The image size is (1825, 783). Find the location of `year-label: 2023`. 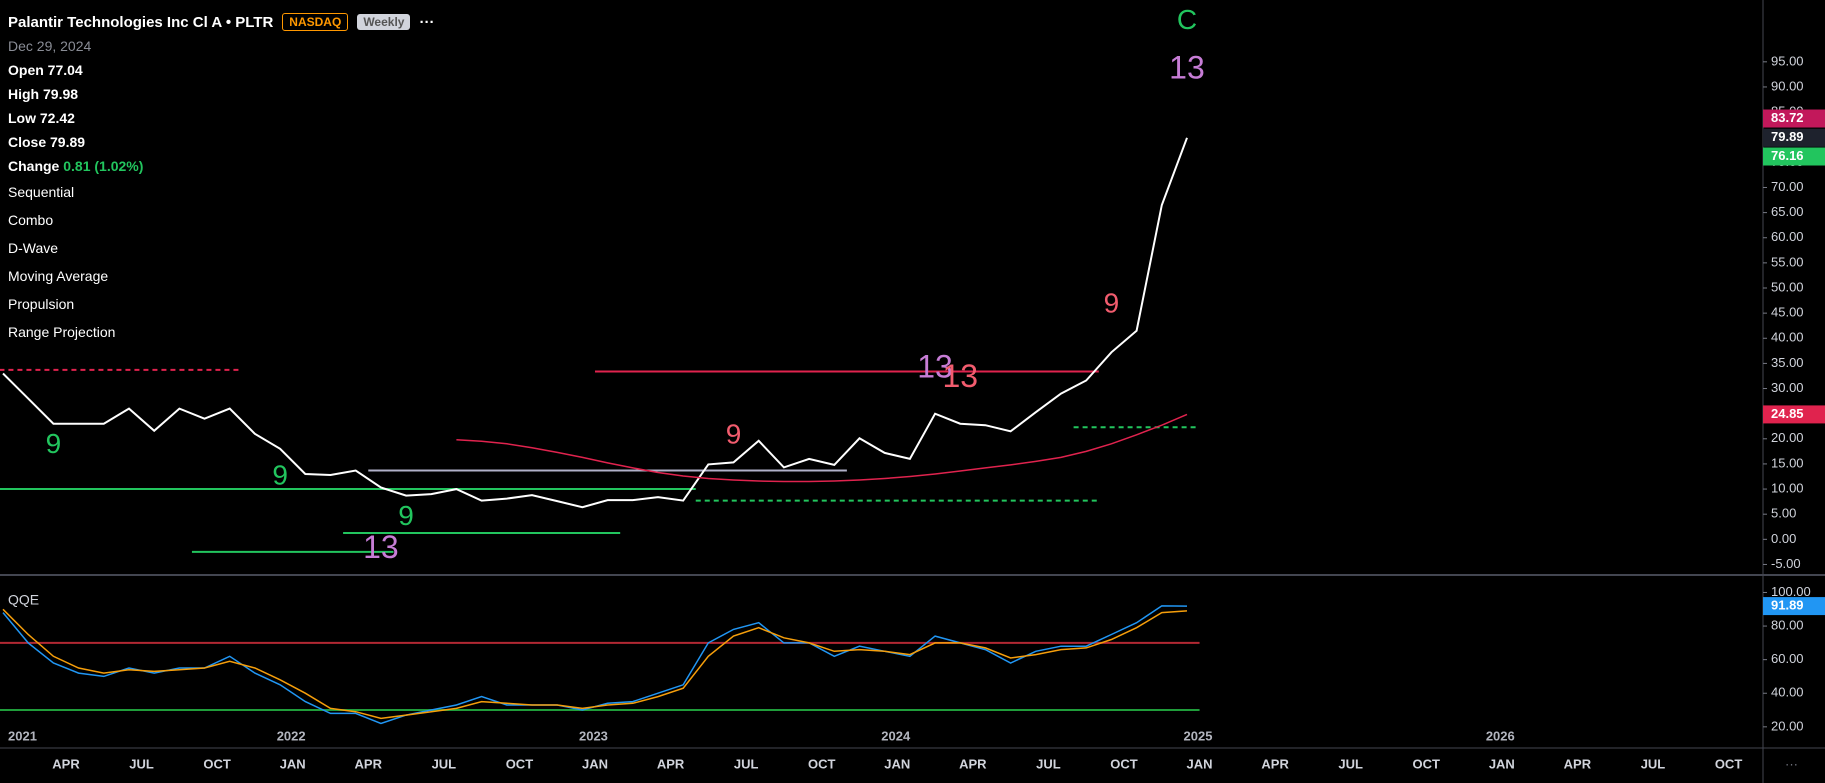

year-label: 2023 is located at coordinates (593, 735).